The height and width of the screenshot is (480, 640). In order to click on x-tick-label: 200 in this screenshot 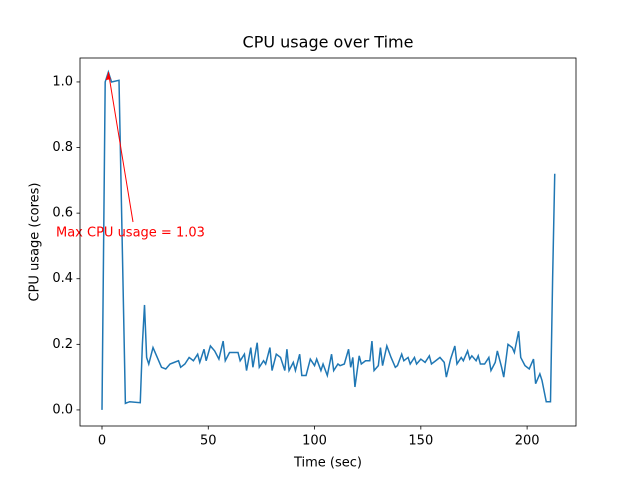, I will do `click(527, 441)`.